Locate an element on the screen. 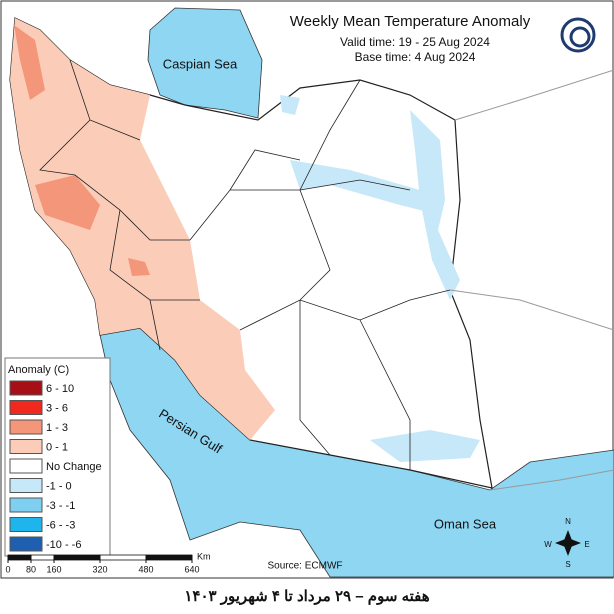 Image resolution: width=614 pixels, height=614 pixels. legend-label: No Change is located at coordinates (74, 467).